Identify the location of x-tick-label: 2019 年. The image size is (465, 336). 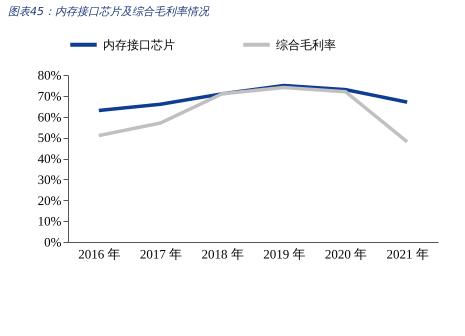
(284, 254).